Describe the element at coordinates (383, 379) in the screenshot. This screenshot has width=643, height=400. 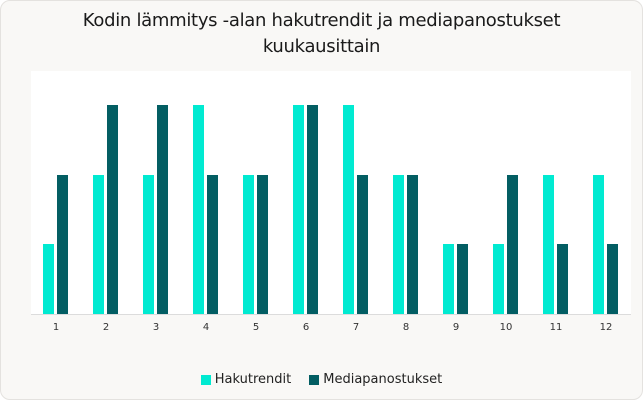
I see `legend-label: Mediapanostukset` at that location.